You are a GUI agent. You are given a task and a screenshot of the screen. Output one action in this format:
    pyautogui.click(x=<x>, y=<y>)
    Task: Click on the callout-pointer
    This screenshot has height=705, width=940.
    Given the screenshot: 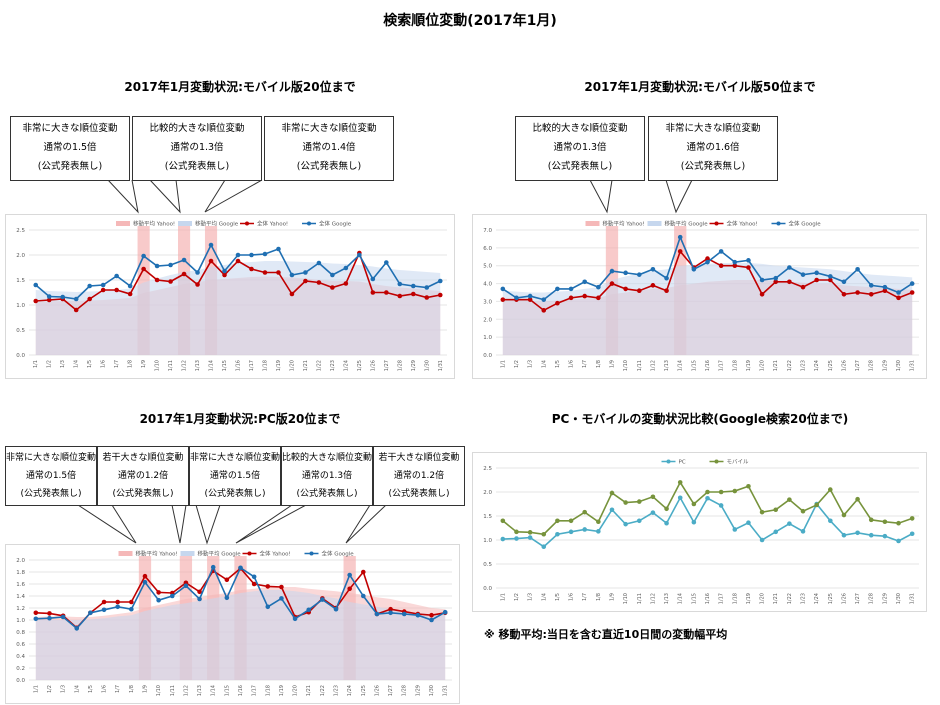 What is the action you would take?
    pyautogui.click(x=179, y=524)
    